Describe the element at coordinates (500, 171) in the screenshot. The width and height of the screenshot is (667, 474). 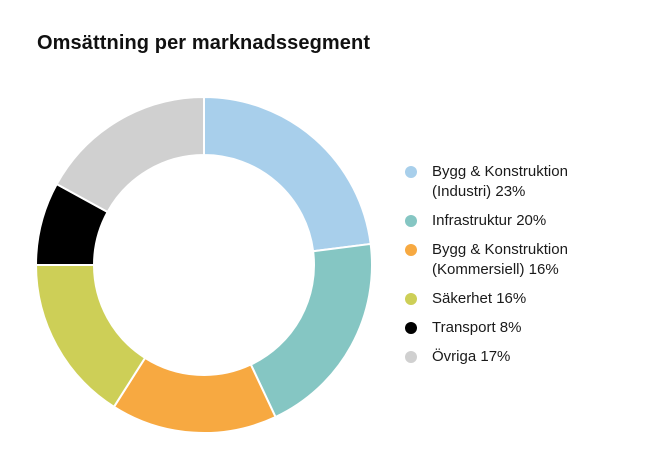
I see `legend-label-0-line-0: Bygg & Konstruktion` at that location.